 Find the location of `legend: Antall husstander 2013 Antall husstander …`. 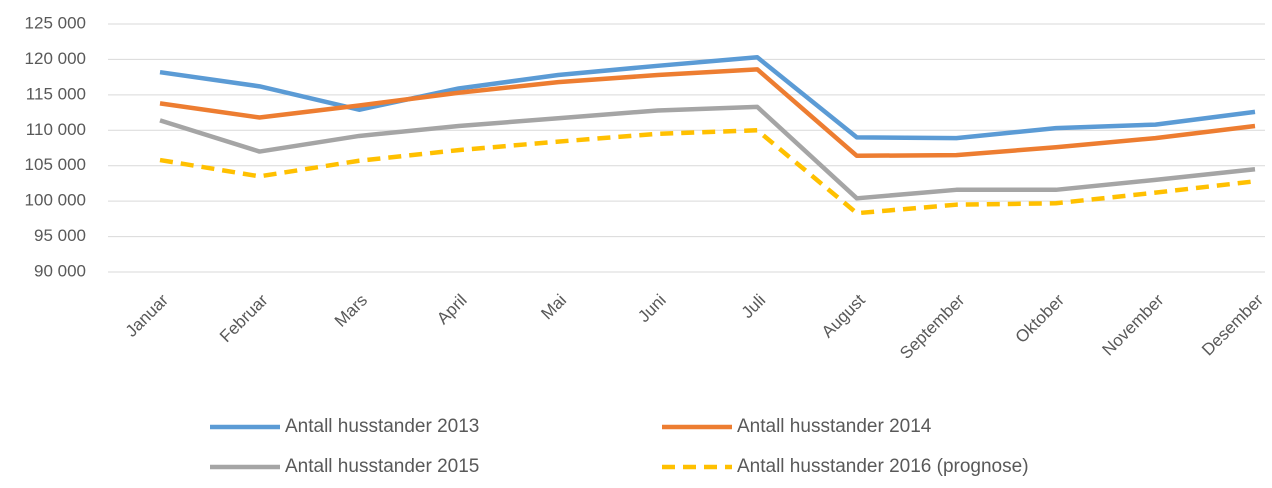

legend: Antall husstander 2013 Antall husstander … is located at coordinates (619, 446).